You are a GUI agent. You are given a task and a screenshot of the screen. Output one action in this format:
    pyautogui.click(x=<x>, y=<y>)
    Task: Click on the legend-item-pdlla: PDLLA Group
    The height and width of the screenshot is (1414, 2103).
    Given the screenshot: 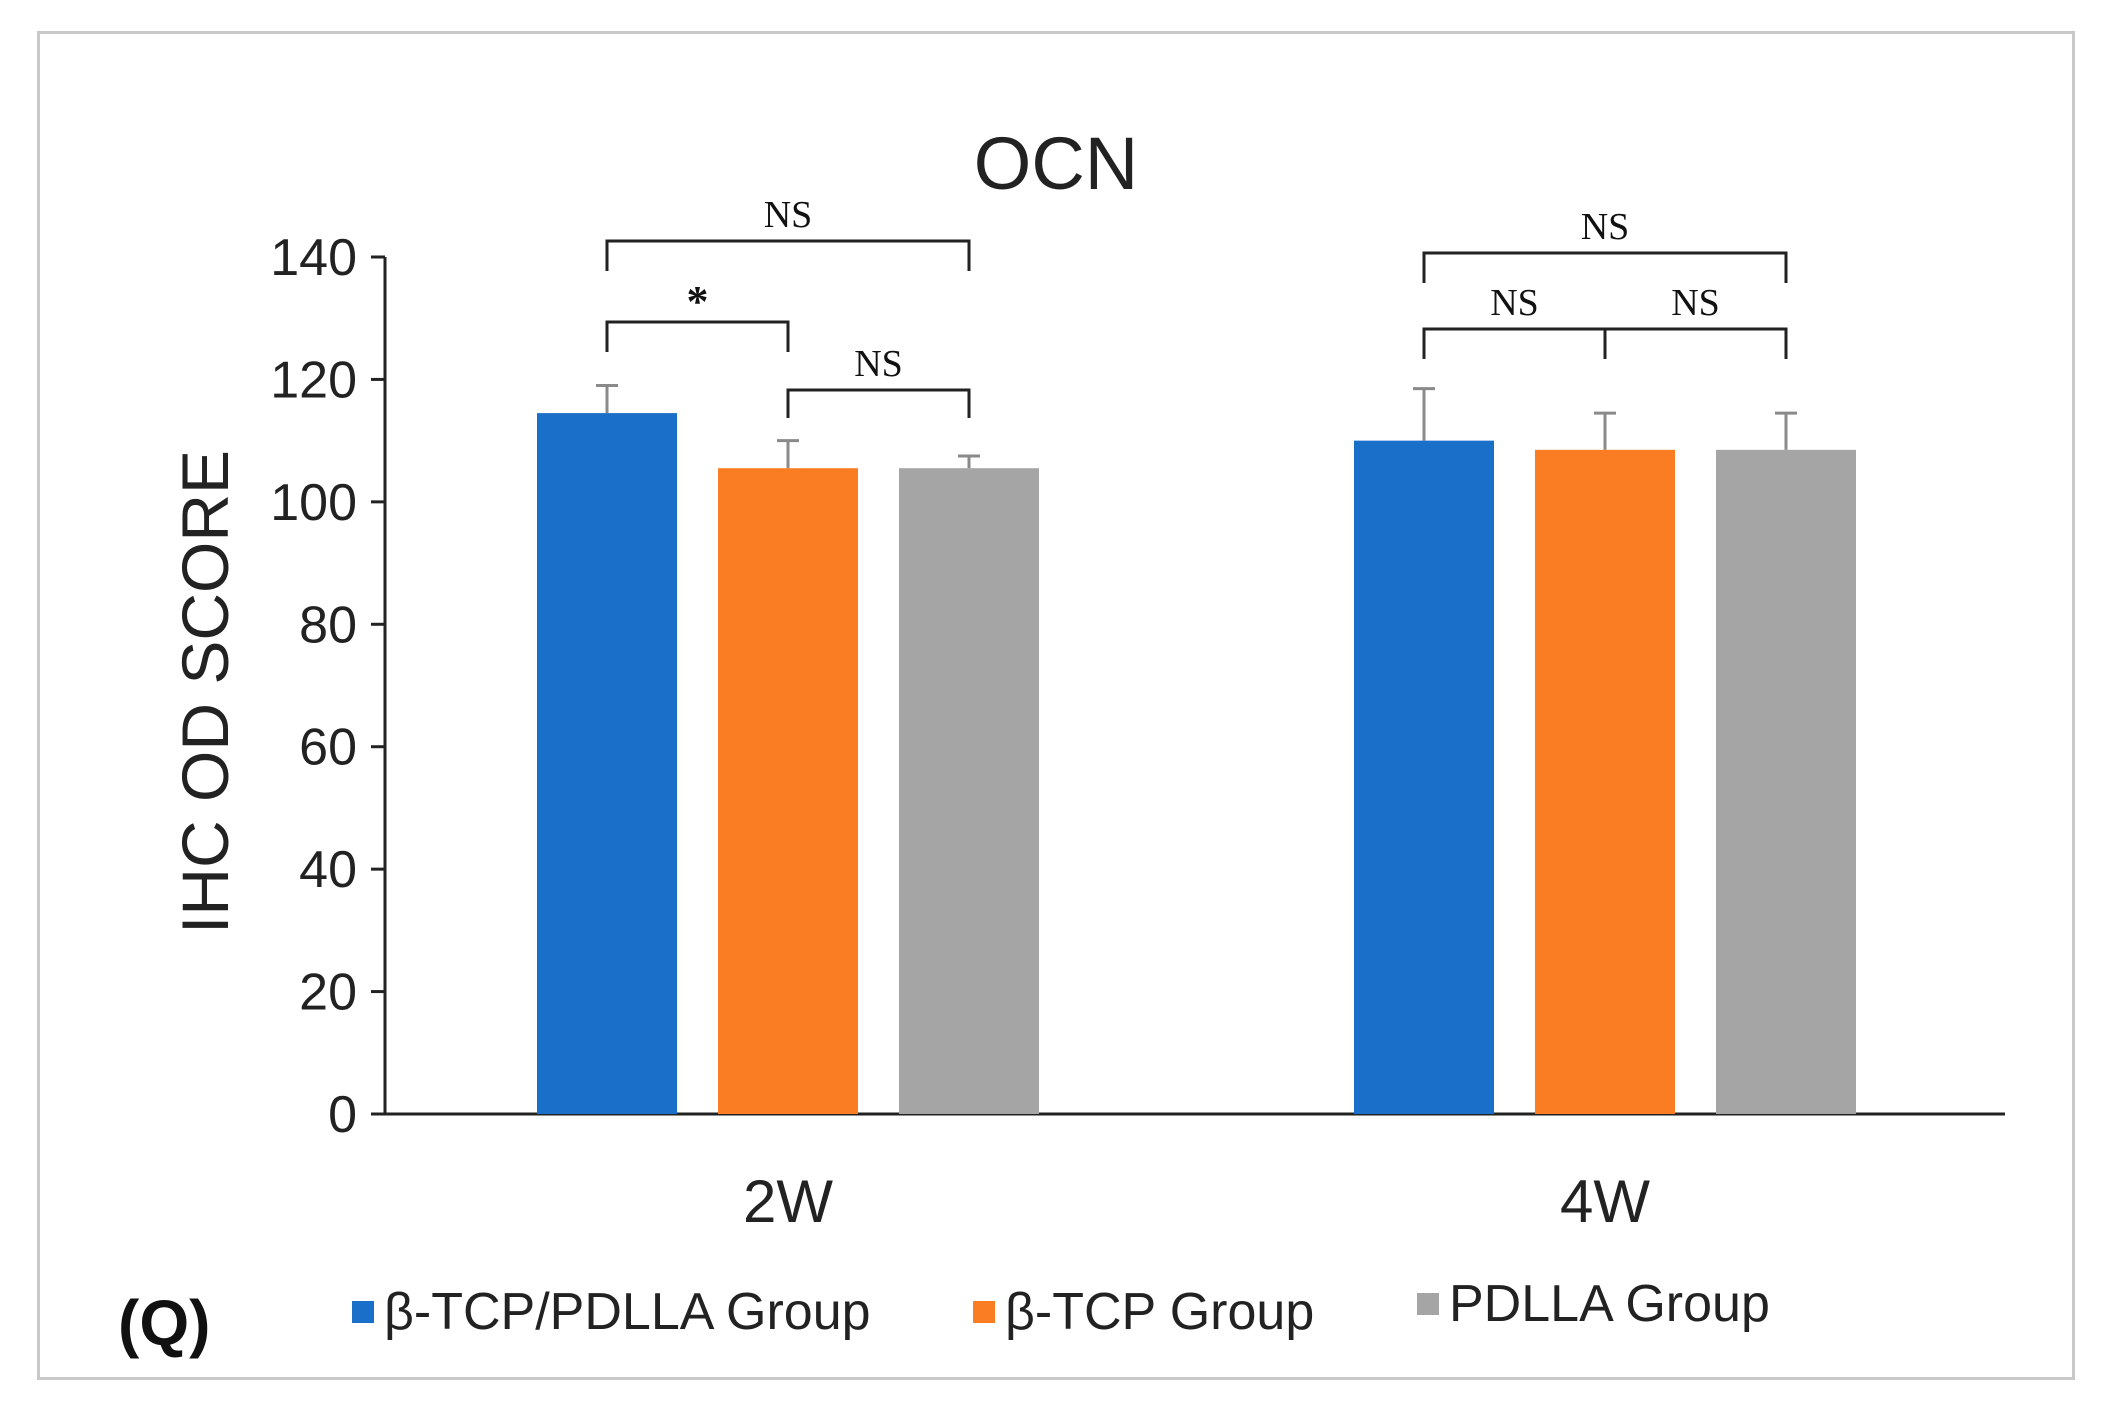 What is the action you would take?
    pyautogui.click(x=1593, y=1304)
    